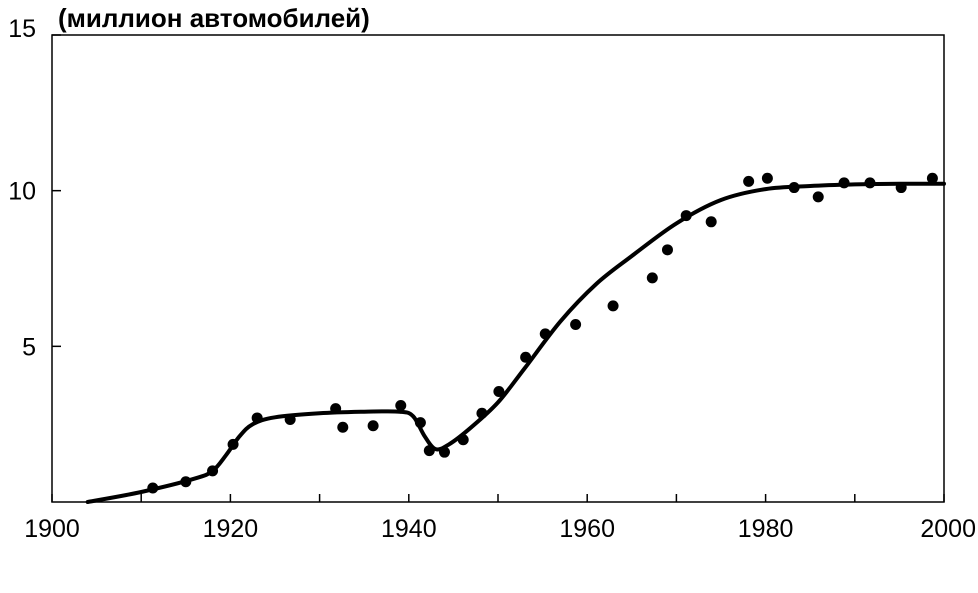  What do you see at coordinates (231, 529) in the screenshot?
I see `x-tick-label: 1920` at bounding box center [231, 529].